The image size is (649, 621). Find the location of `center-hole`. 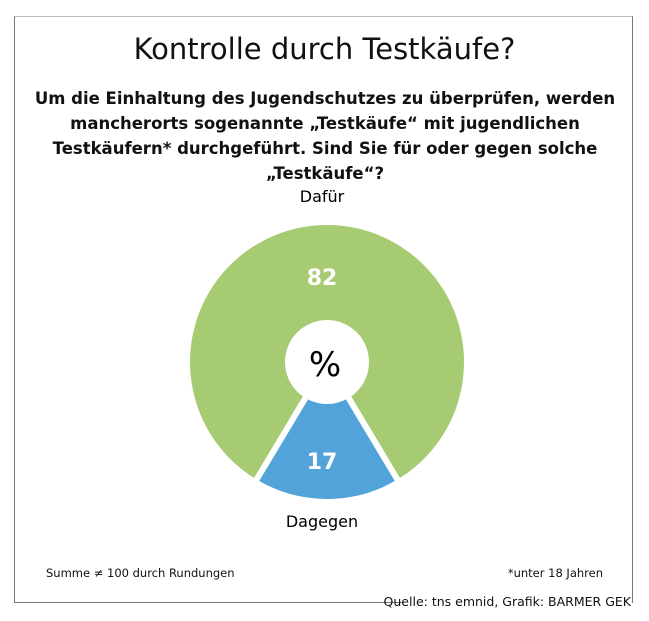

center-hole is located at coordinates (327, 362).